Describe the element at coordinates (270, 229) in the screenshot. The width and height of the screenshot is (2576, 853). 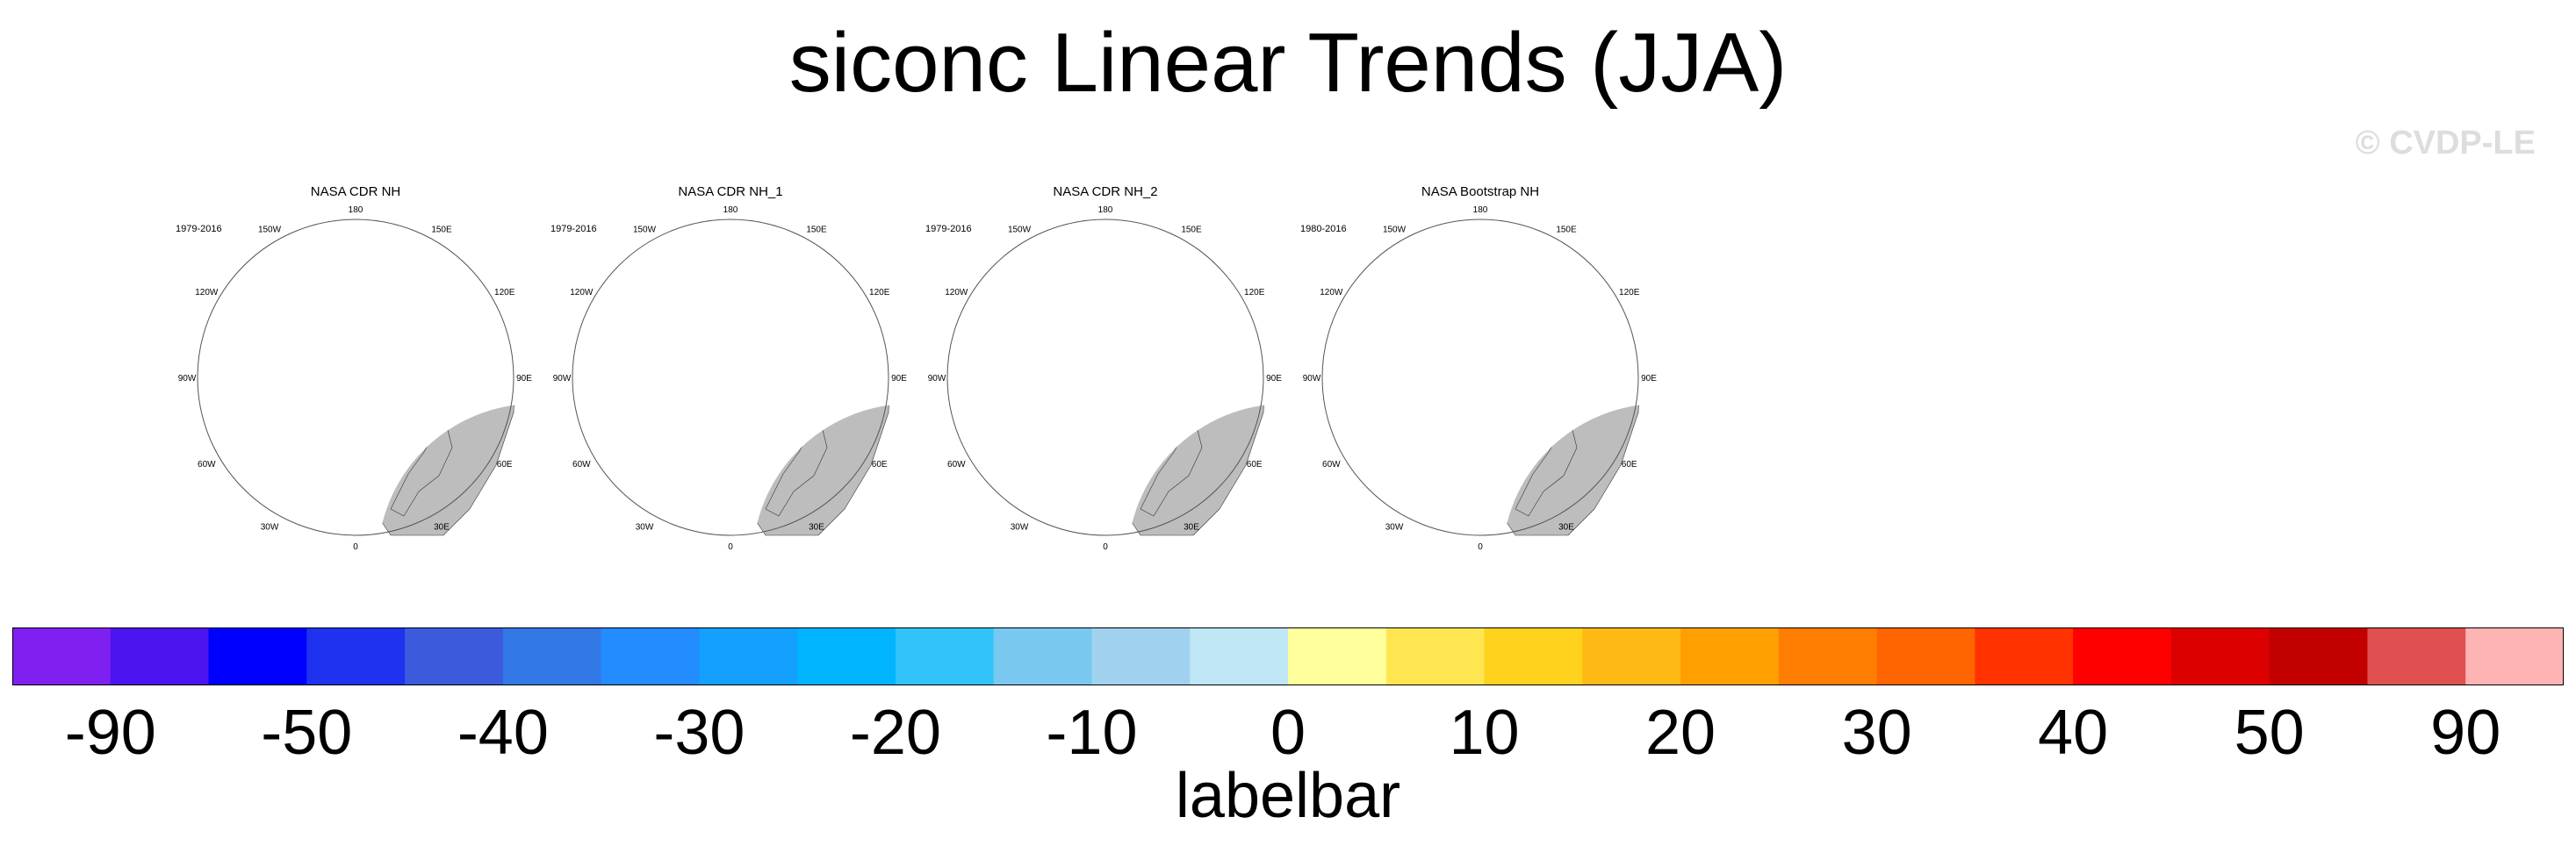
I see `longitude-label: 150W` at that location.